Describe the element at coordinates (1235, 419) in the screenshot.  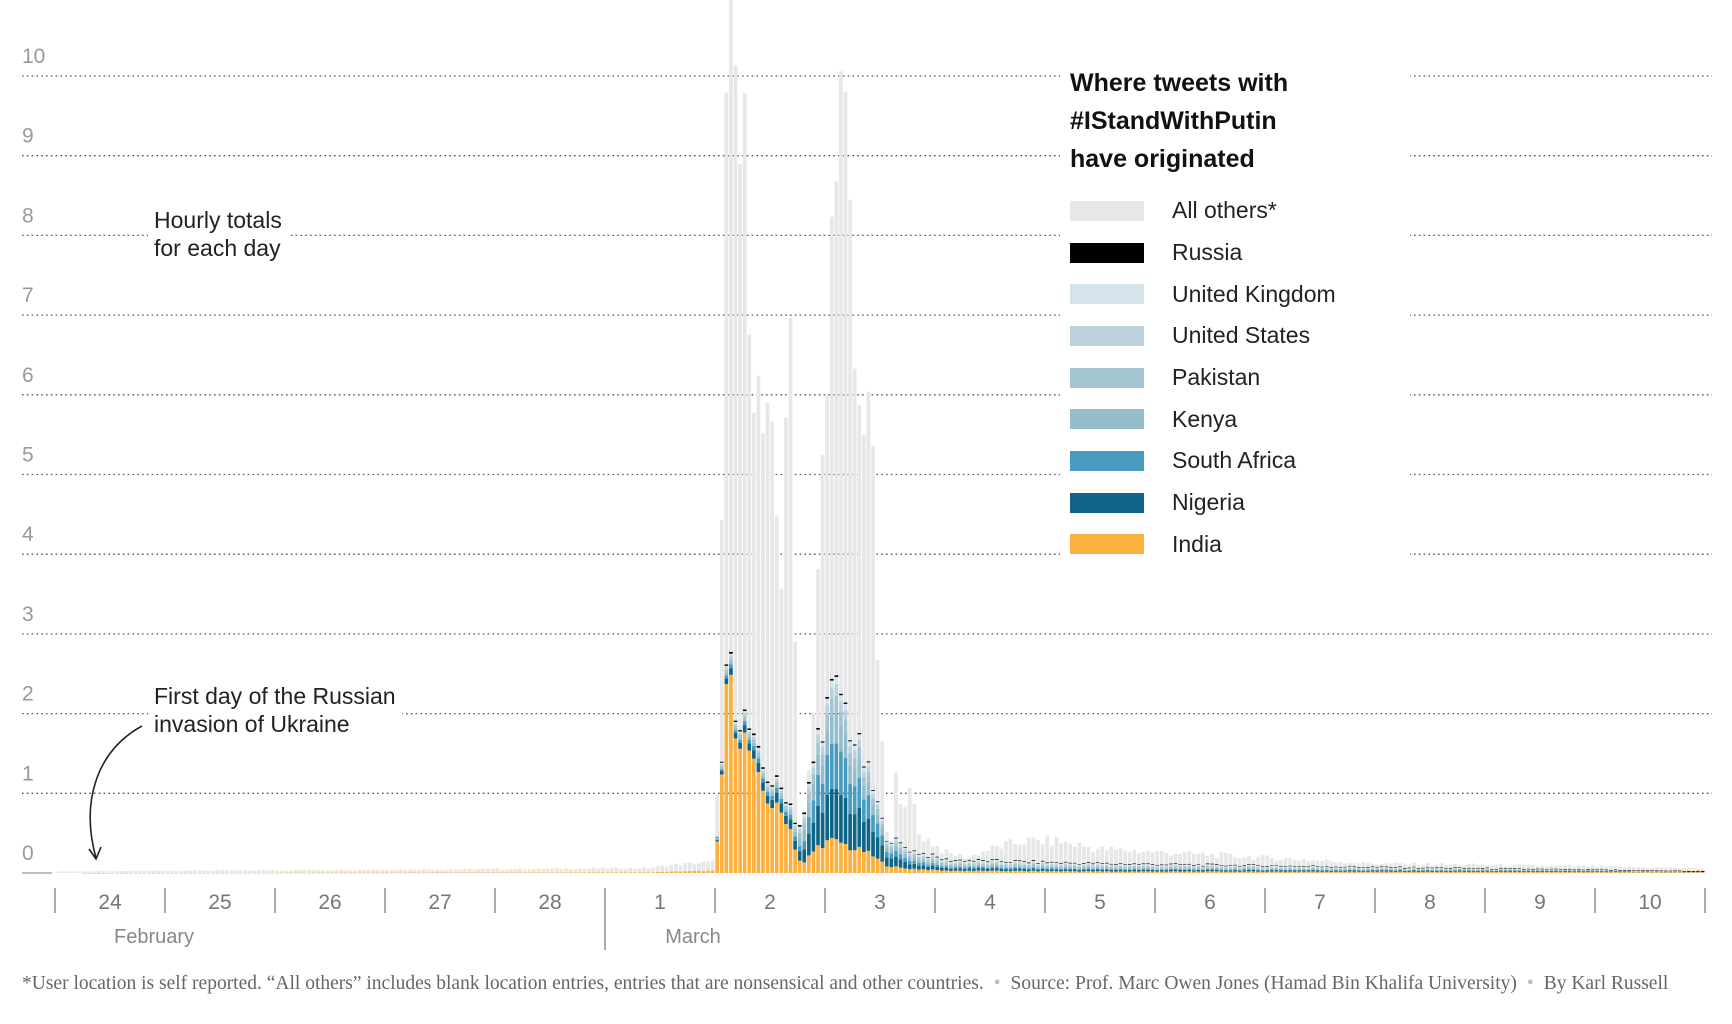
I see `legend-item: Kenya` at that location.